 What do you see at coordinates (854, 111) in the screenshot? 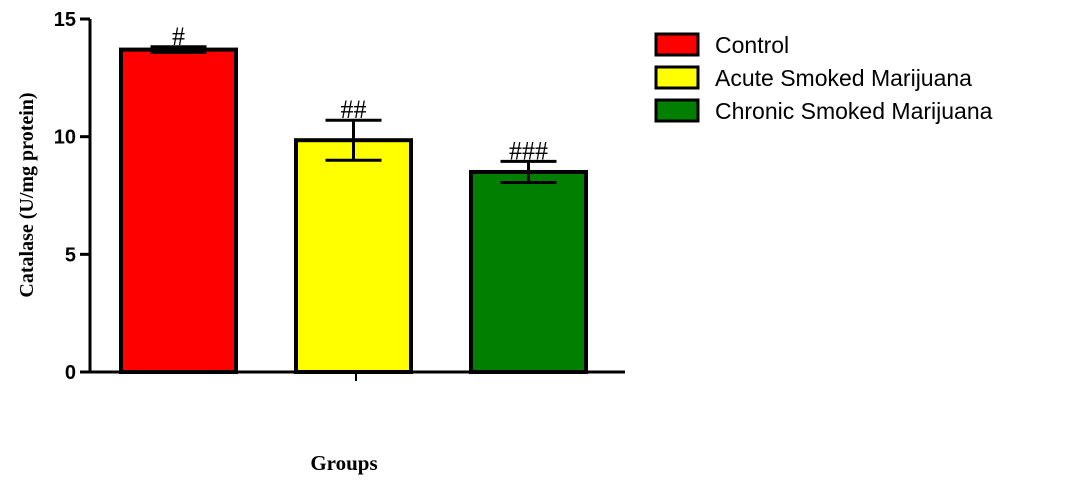
I see `legend-label: Chronic Smoked Marijuana` at bounding box center [854, 111].